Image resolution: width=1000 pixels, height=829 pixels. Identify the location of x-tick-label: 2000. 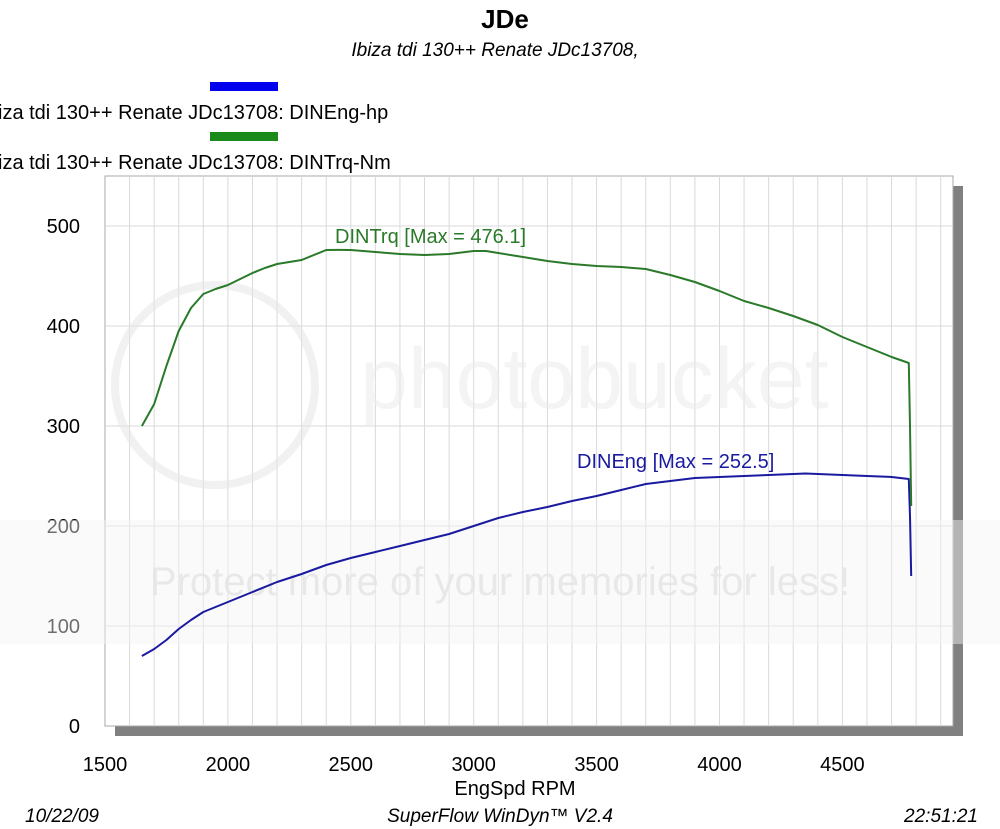
(228, 765).